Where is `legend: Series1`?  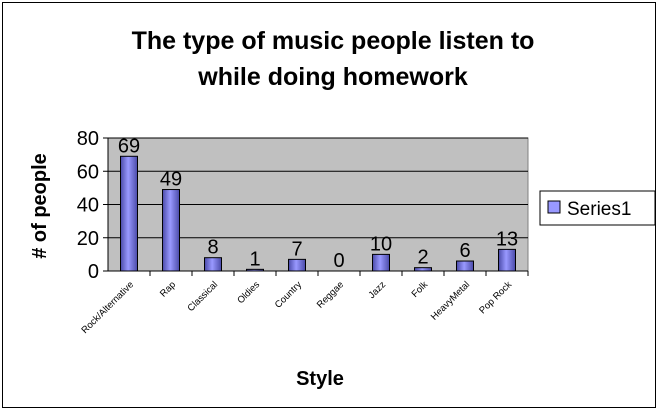
legend: Series1 is located at coordinates (597, 208).